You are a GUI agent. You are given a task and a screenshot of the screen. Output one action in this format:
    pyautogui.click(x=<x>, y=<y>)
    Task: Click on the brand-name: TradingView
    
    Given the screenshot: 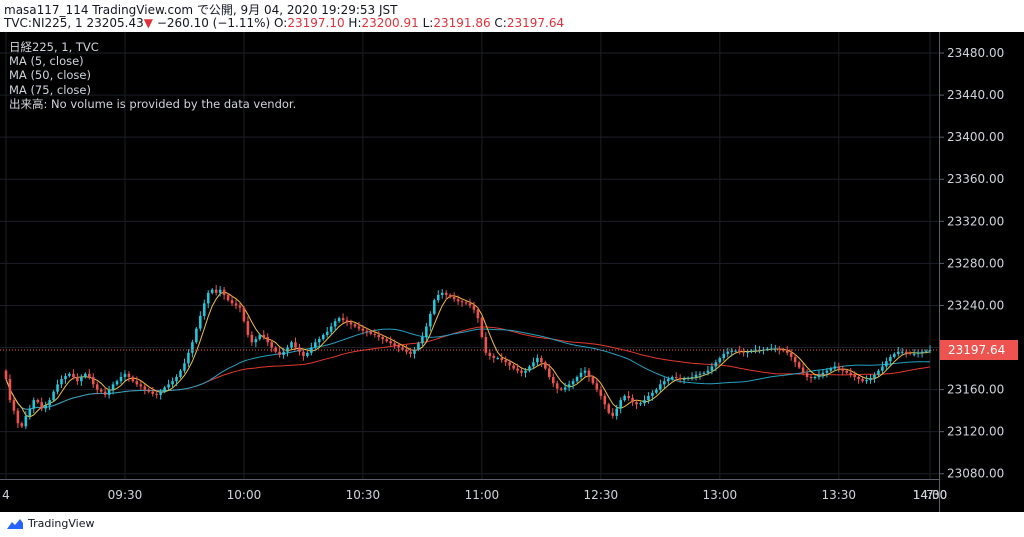 What is the action you would take?
    pyautogui.click(x=61, y=523)
    